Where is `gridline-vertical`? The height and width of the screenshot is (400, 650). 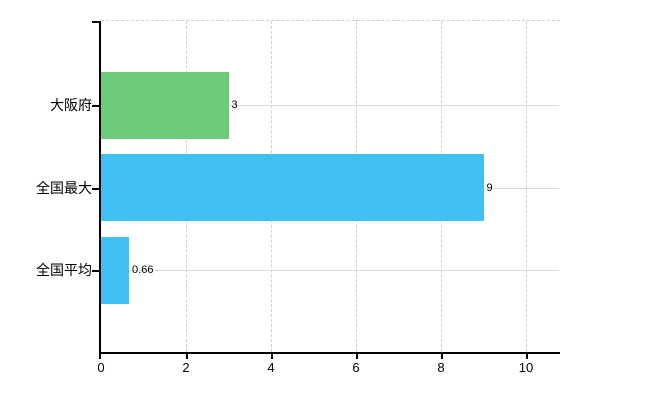 gridline-vertical is located at coordinates (526, 186).